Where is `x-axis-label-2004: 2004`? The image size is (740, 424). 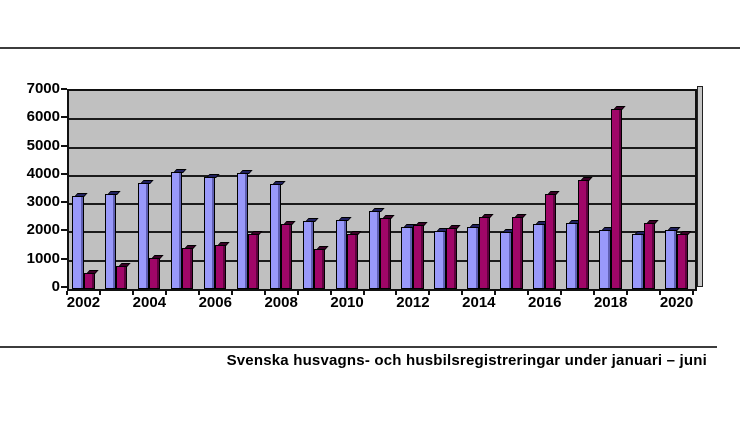 x-axis-label-2004: 2004 is located at coordinates (149, 302).